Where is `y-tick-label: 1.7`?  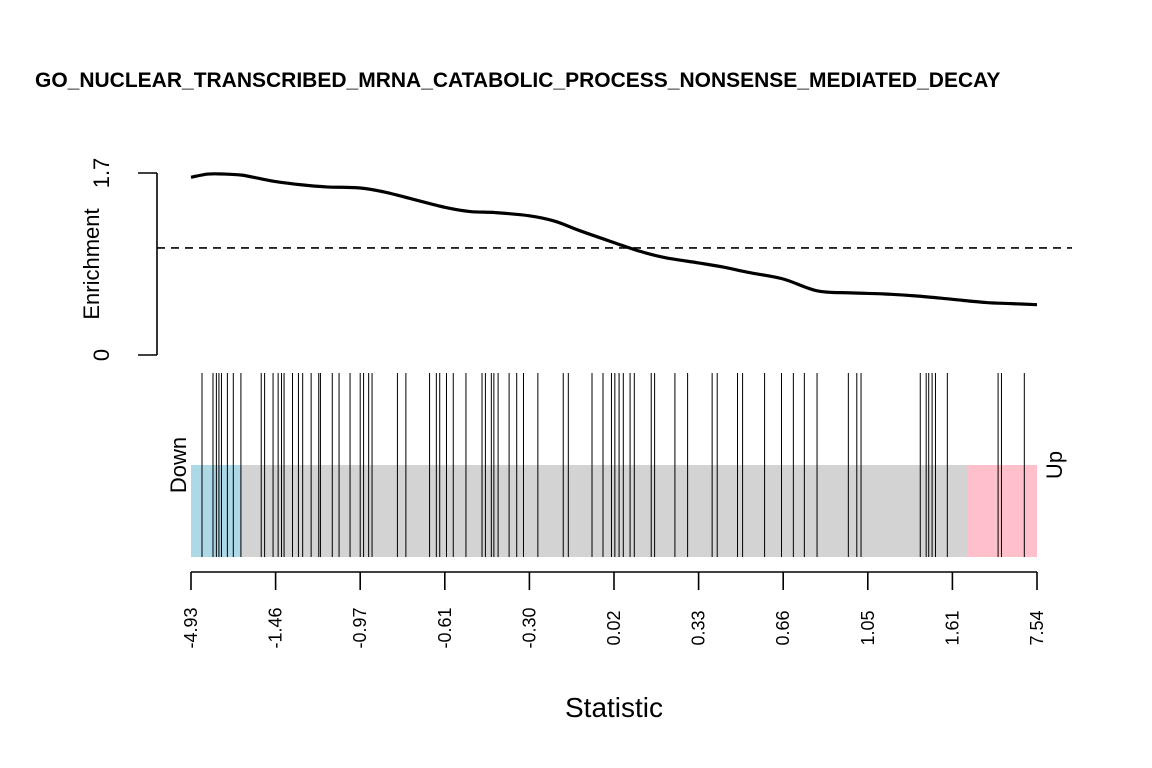
y-tick-label: 1.7 is located at coordinates (101, 173).